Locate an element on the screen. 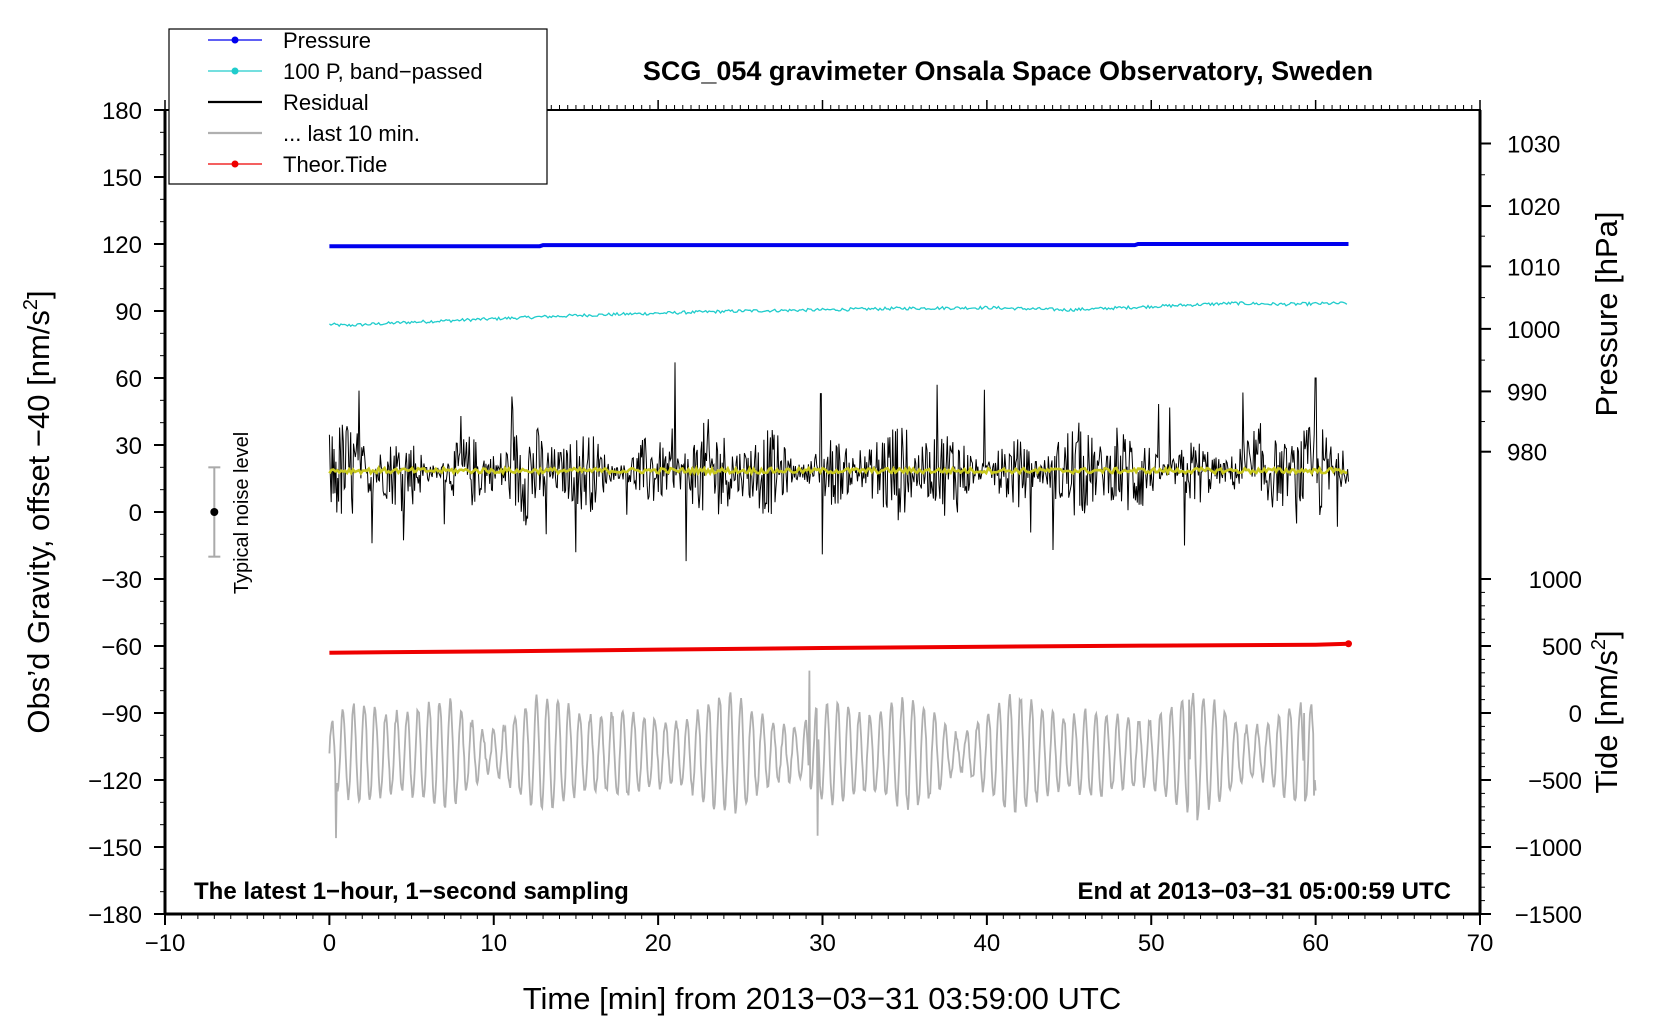  left-tick-label: −90 is located at coordinates (121, 714).